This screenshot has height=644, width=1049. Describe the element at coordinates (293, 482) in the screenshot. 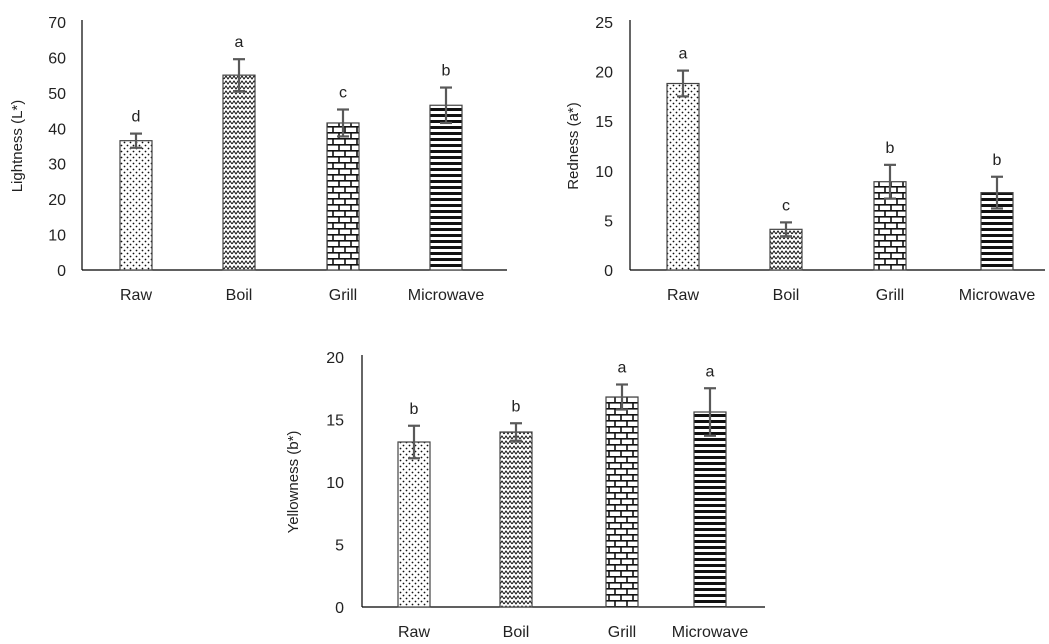

I see `y-axis-label: Yellowness (b*)` at that location.